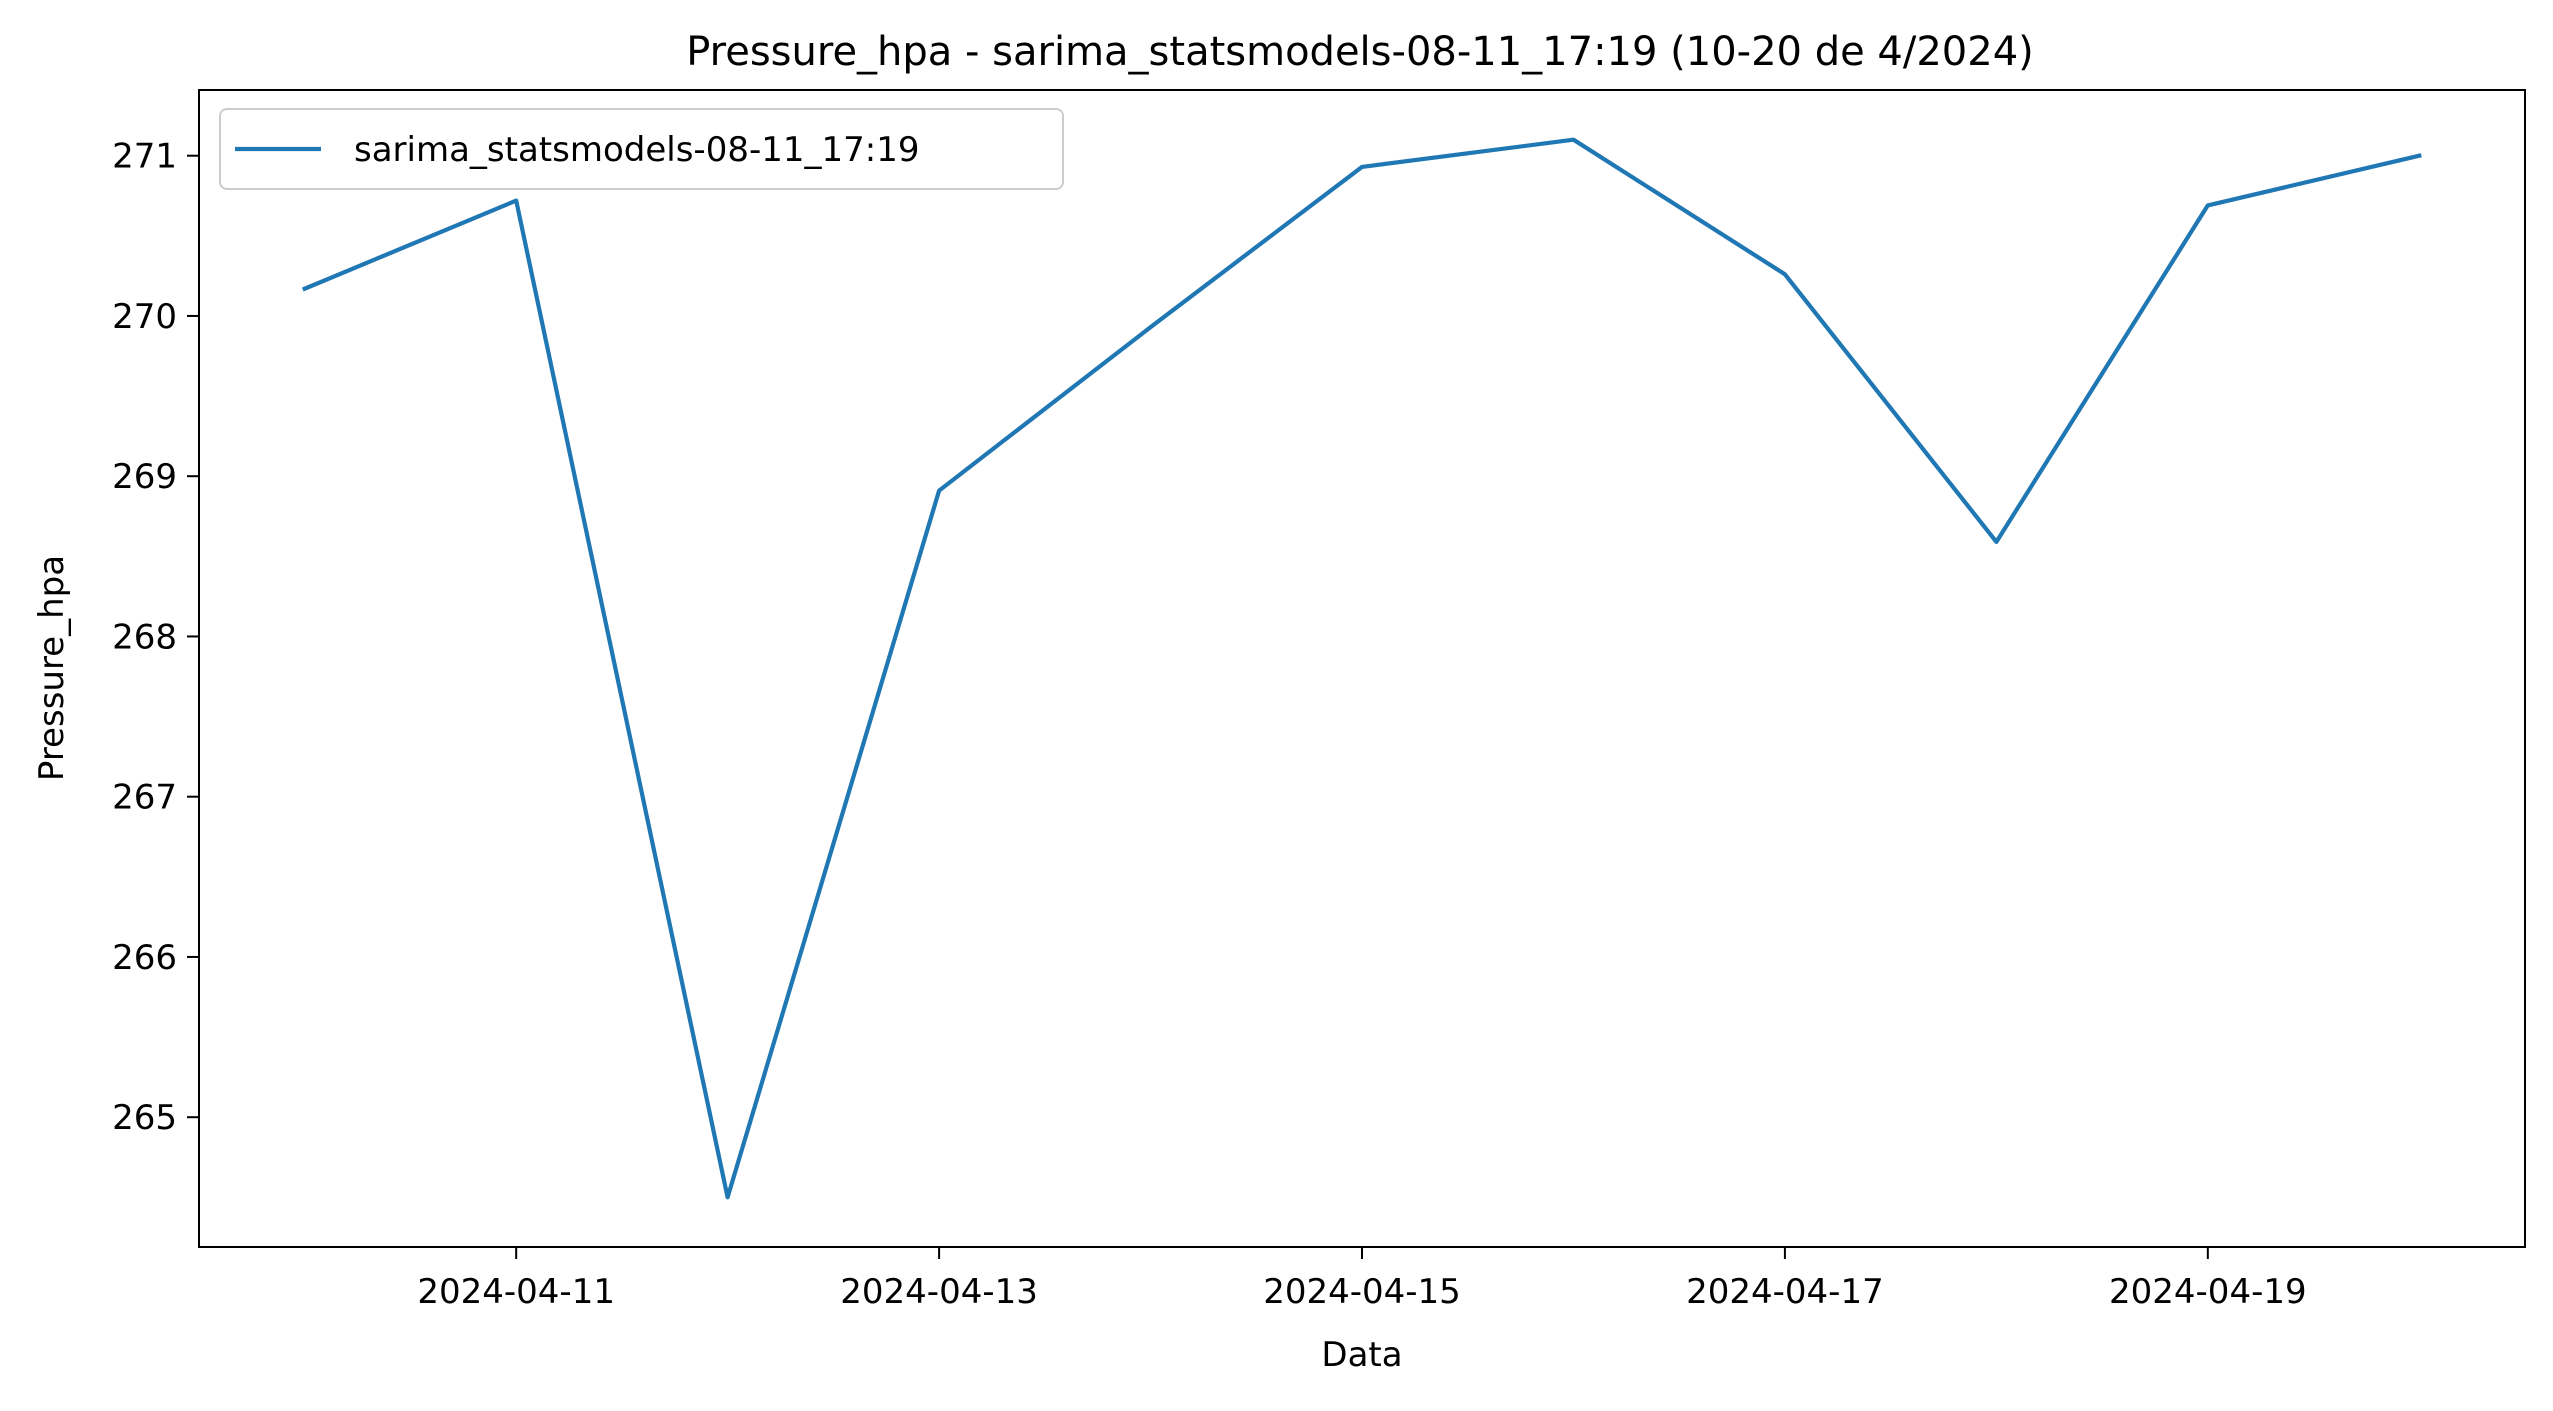 This screenshot has height=1411, width=2553. I want to click on x-tick-label: 2024-04-19, so click(2208, 1292).